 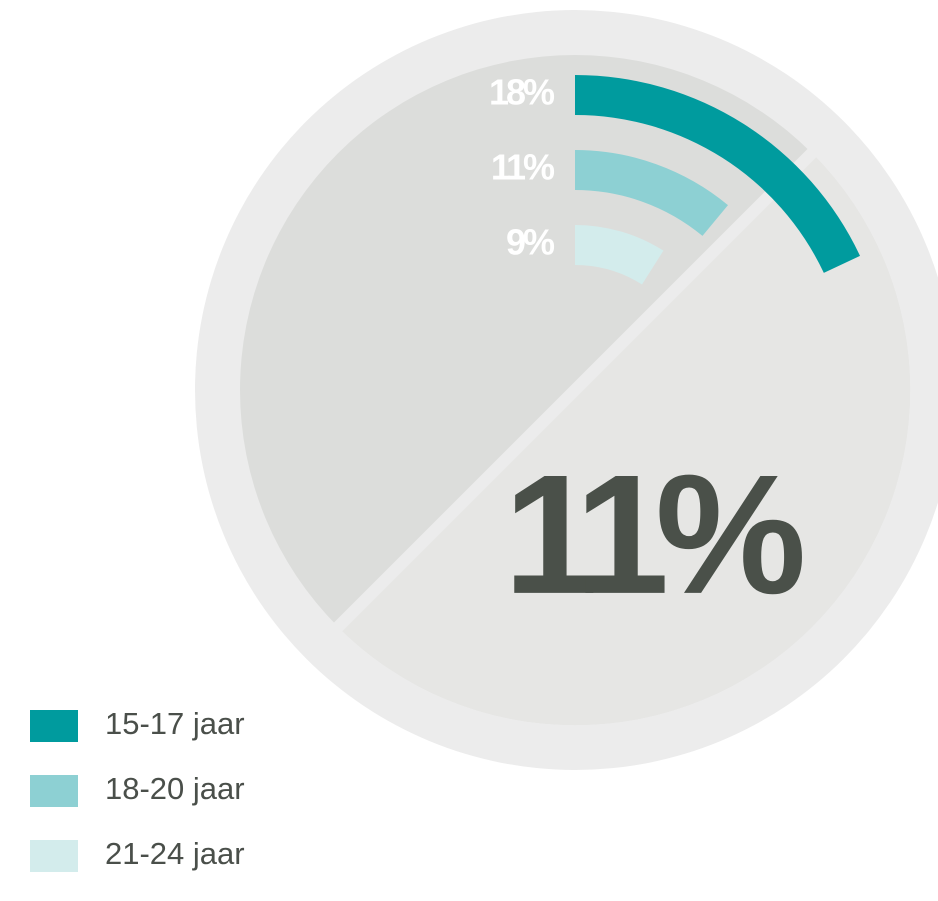 I want to click on legend-label: 18-20 jaar, so click(x=175, y=788).